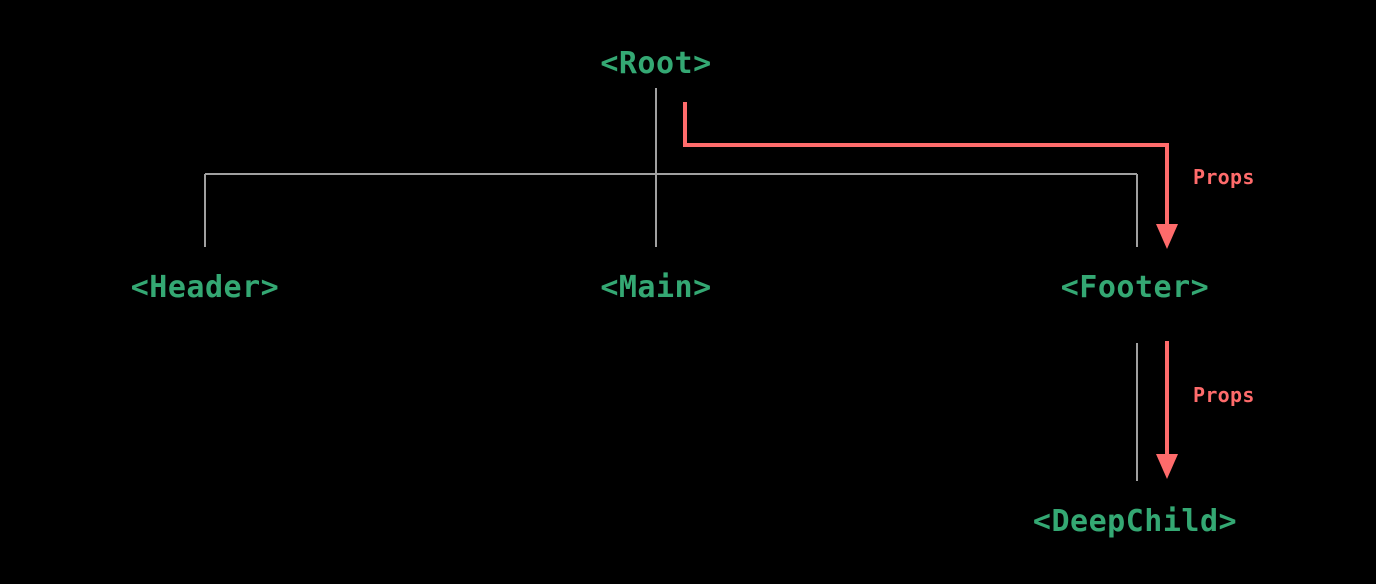 The image size is (1376, 584). What do you see at coordinates (1167, 236) in the screenshot?
I see `props-arrow-root-footer-head` at bounding box center [1167, 236].